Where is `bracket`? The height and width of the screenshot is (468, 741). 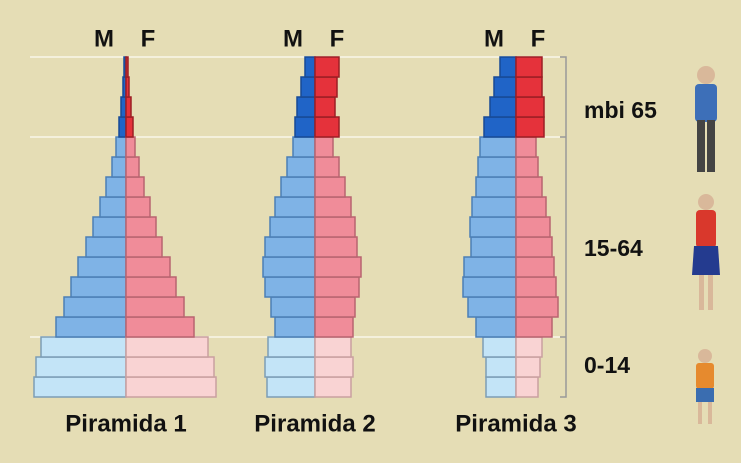 bracket is located at coordinates (563, 227).